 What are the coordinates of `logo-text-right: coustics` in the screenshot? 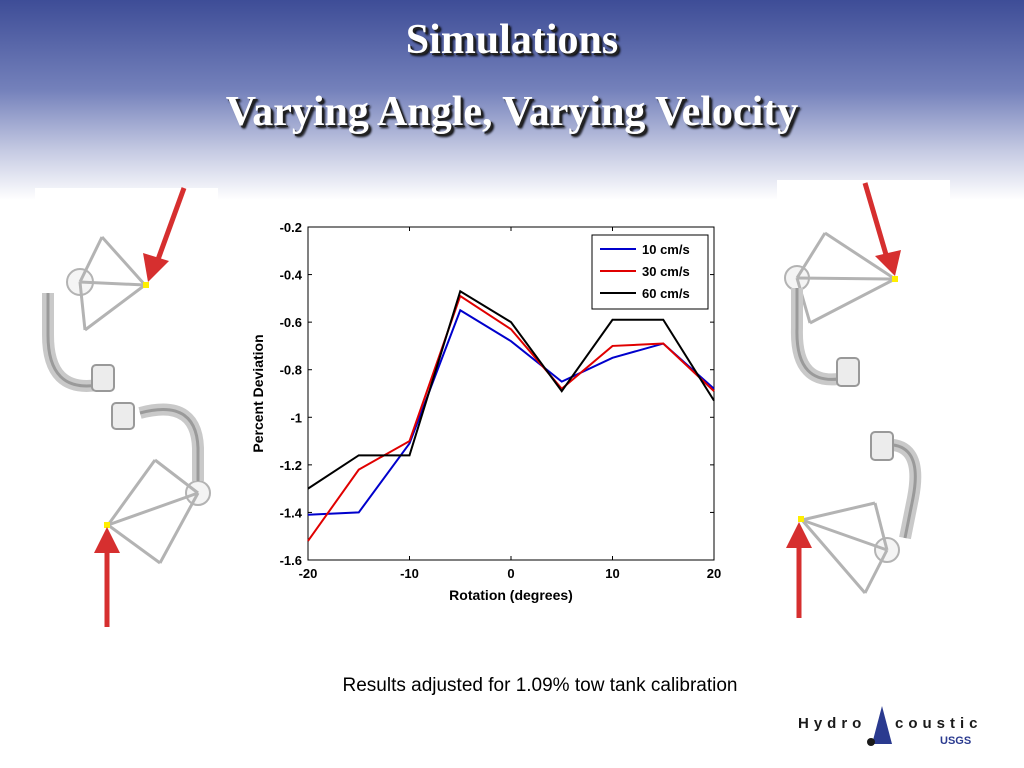 It's located at (937, 723).